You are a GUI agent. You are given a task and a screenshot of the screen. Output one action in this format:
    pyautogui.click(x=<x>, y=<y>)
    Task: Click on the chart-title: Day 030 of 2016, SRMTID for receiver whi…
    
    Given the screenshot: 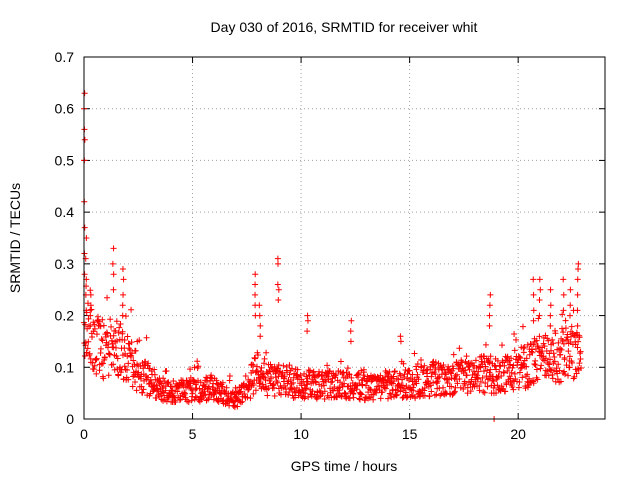 What is the action you would take?
    pyautogui.click(x=344, y=27)
    